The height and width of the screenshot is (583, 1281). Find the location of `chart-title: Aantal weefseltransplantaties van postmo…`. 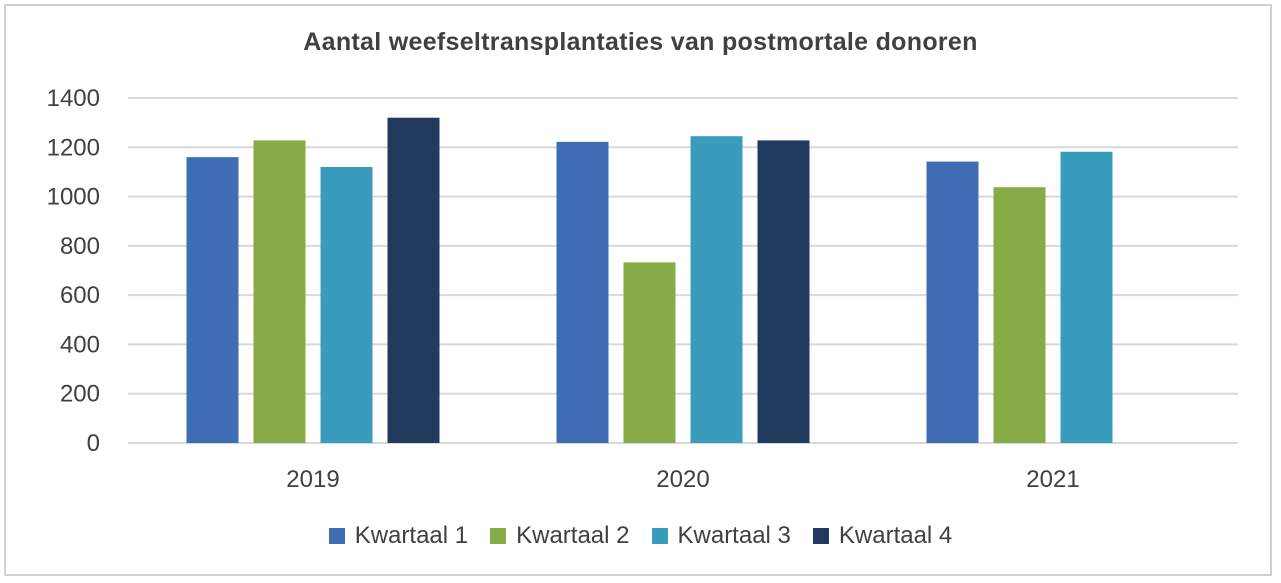

chart-title: Aantal weefseltransplantaties van postmo… is located at coordinates (640, 42).